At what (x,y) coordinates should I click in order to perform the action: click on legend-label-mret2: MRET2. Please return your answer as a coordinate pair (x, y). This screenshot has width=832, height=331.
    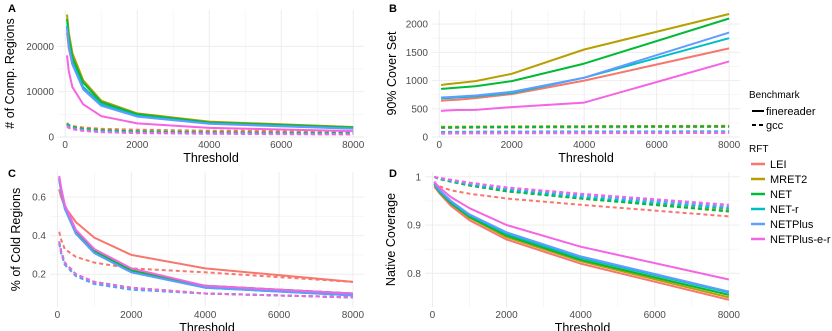
    Looking at the image, I should click on (788, 180).